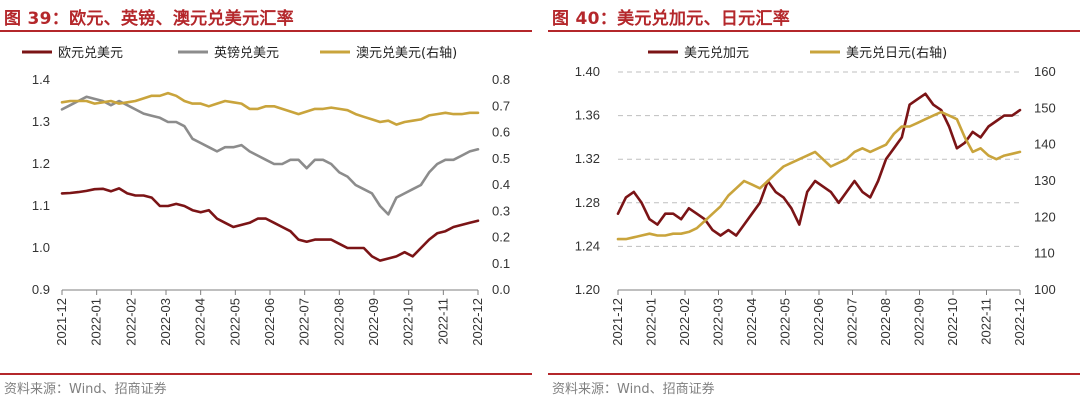  What do you see at coordinates (896, 53) in the screenshot?
I see `legend-label: 美元兑日元(右轴)` at bounding box center [896, 53].